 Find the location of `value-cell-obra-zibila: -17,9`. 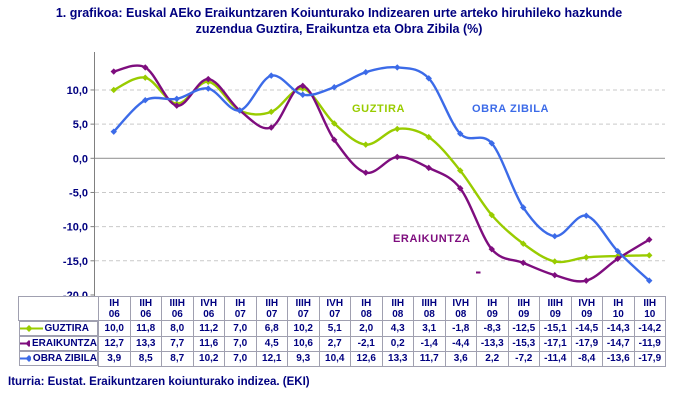

value-cell-obra-zibila: -17,9 is located at coordinates (649, 358).